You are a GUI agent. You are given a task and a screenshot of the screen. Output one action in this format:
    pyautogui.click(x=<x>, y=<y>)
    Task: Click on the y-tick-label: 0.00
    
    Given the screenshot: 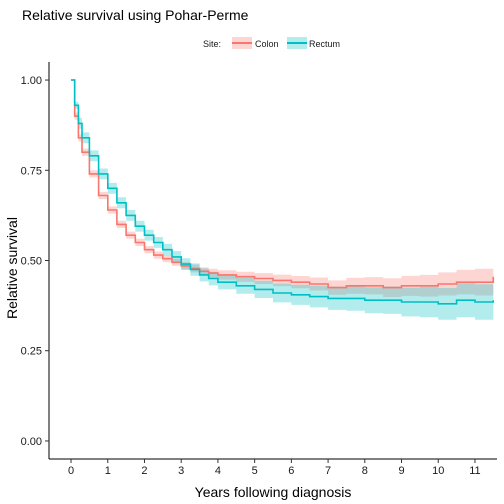 What is the action you would take?
    pyautogui.click(x=31, y=442)
    